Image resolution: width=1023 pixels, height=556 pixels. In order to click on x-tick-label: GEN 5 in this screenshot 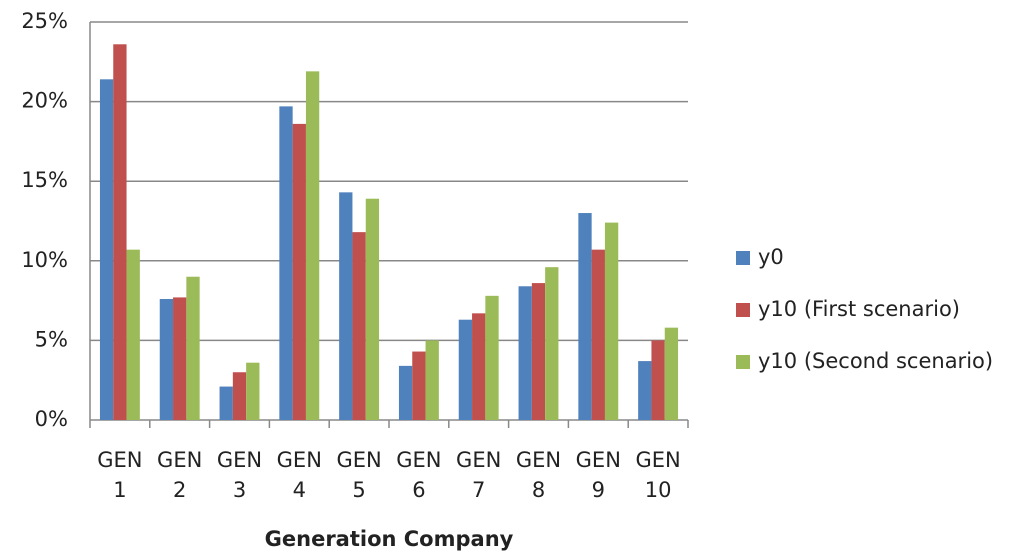, I will do `click(359, 475)`.